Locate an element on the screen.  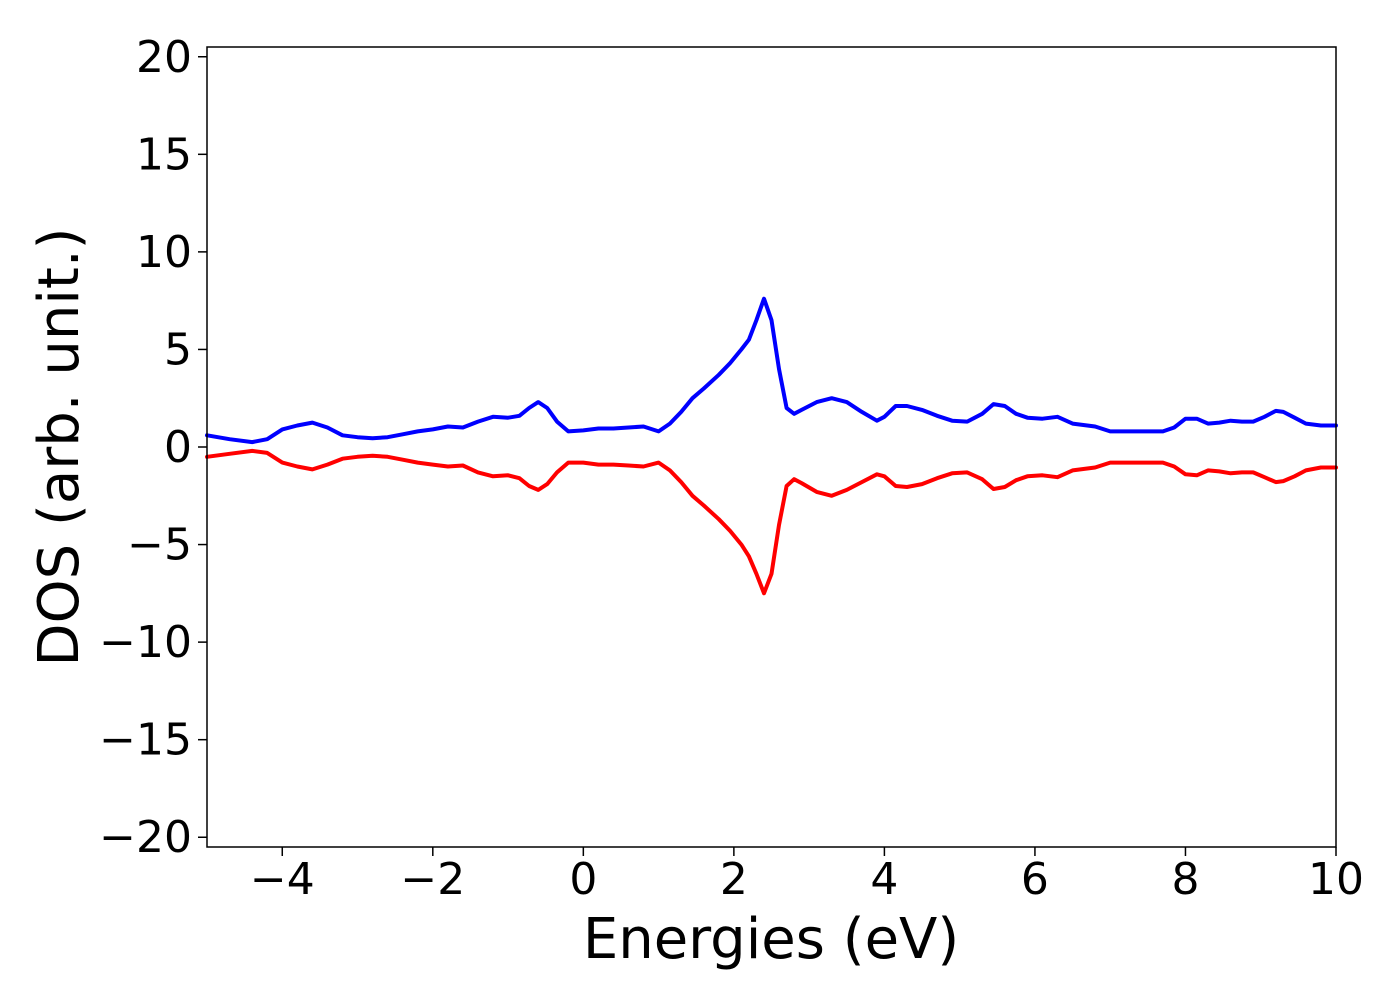
x-tick-label: 4 is located at coordinates (884, 879).